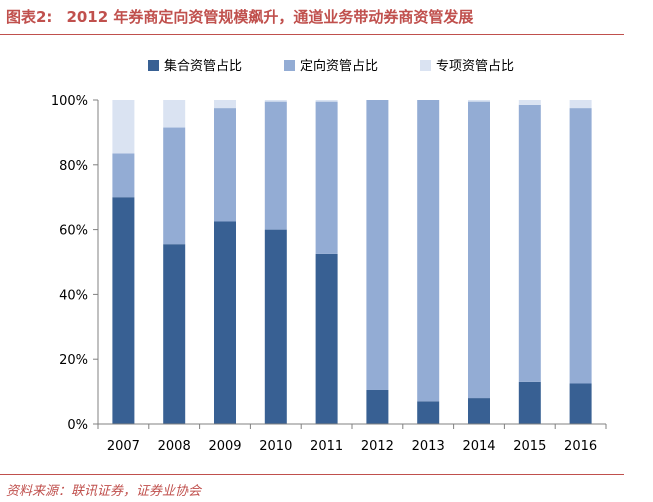  I want to click on x-tick-label-2010: 2010, so click(275, 446).